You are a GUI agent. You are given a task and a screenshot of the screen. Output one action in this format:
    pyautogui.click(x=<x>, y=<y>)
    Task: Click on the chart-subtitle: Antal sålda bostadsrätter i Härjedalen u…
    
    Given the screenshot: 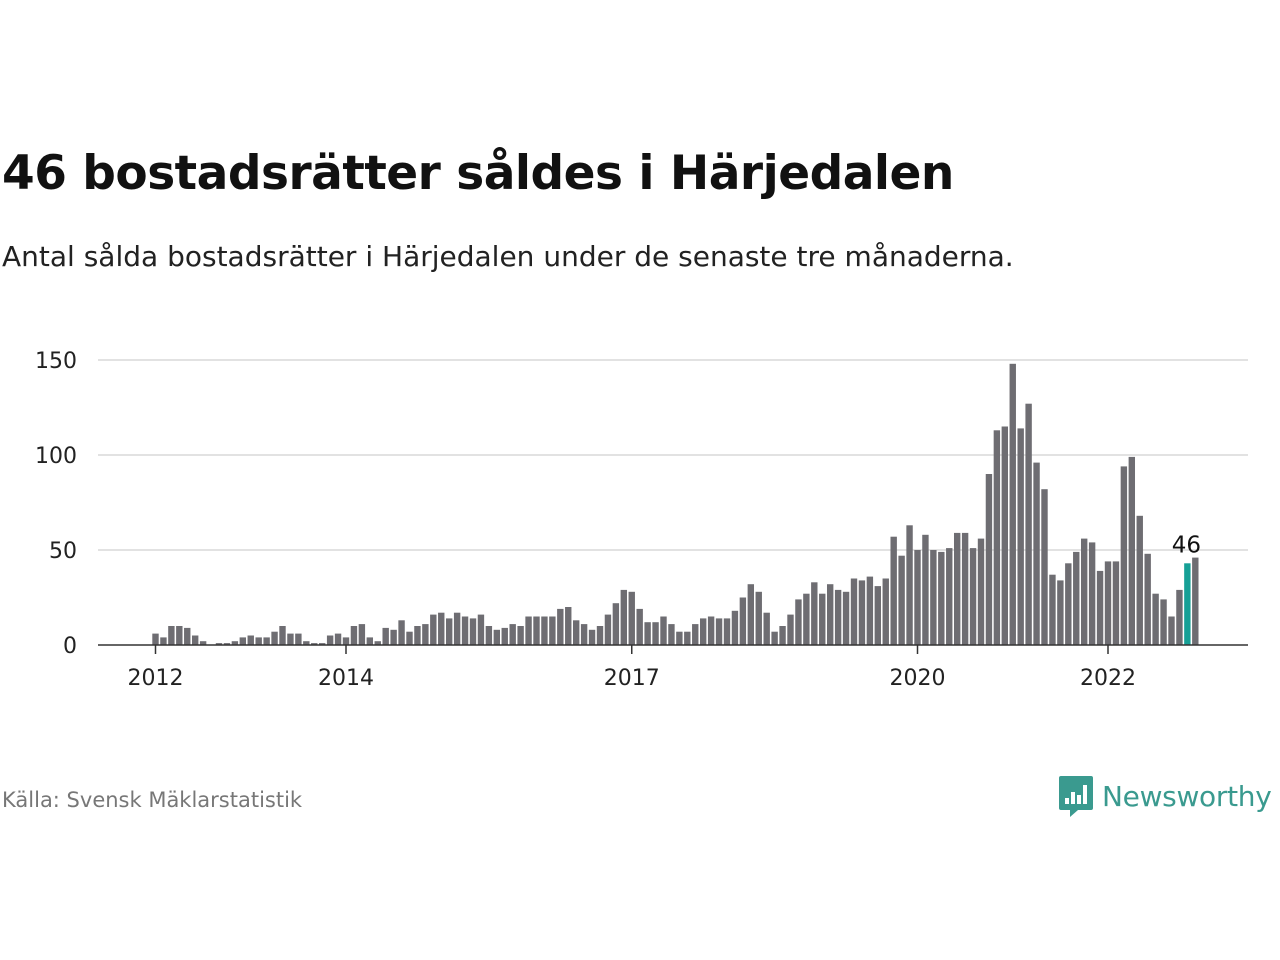 What is the action you would take?
    pyautogui.click(x=508, y=256)
    